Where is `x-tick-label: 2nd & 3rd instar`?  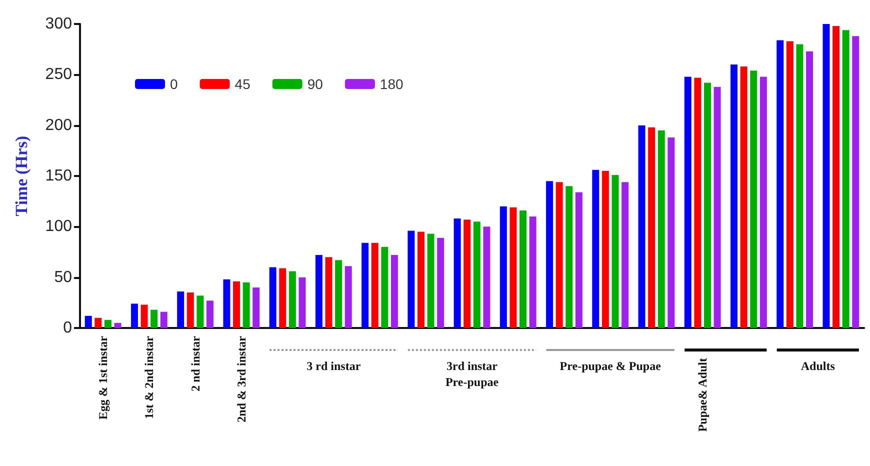 x-tick-label: 2nd & 3rd instar is located at coordinates (241, 378).